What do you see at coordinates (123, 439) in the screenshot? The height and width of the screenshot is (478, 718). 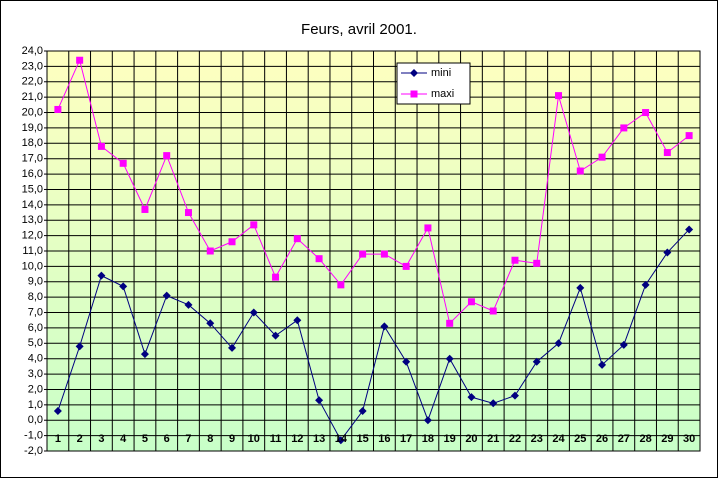 I see `x-tick-label: 4` at bounding box center [123, 439].